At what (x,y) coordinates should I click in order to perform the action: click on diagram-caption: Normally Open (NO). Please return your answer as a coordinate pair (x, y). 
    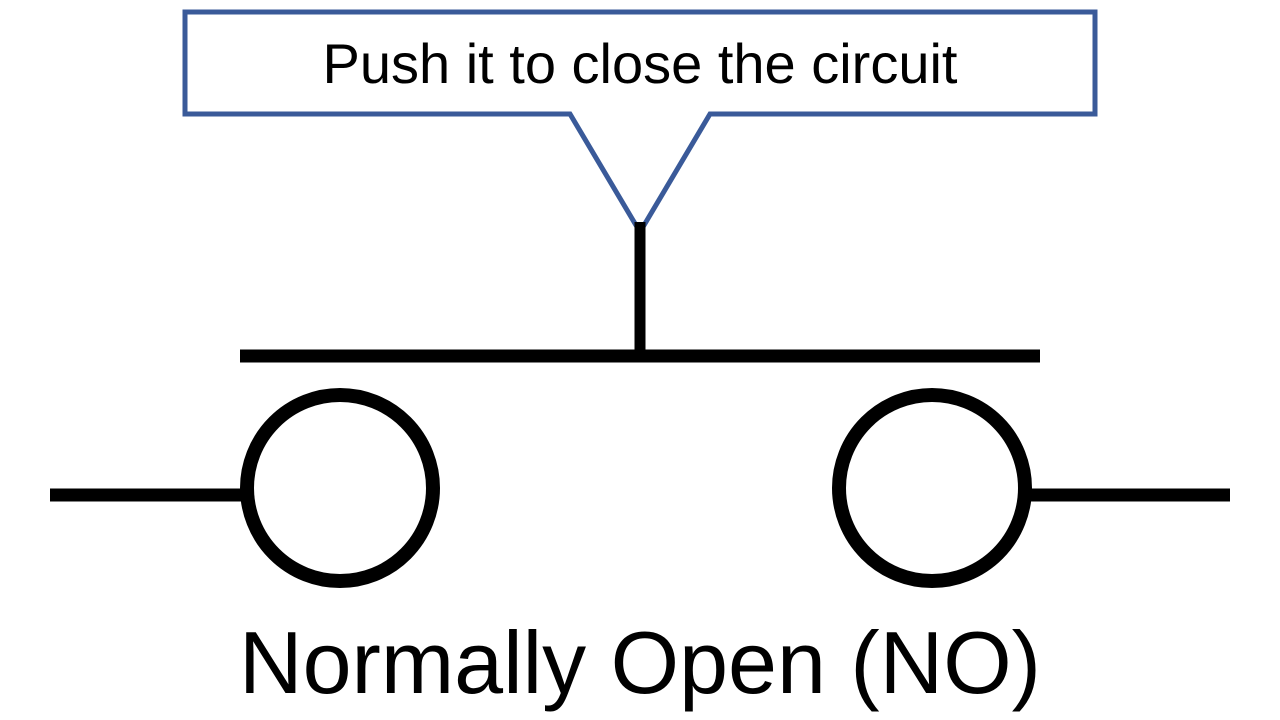
    Looking at the image, I should click on (640, 662).